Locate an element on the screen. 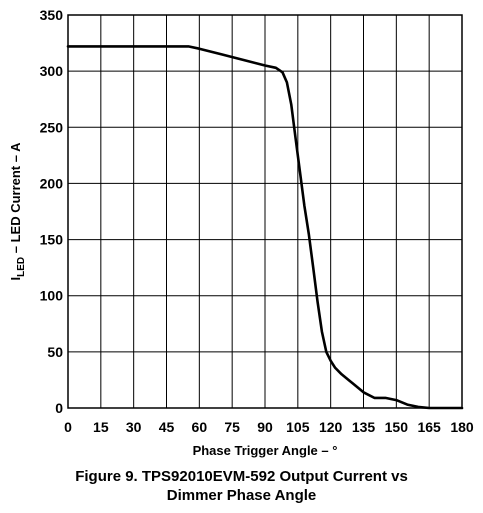  x-tick-label: 135 is located at coordinates (364, 427).